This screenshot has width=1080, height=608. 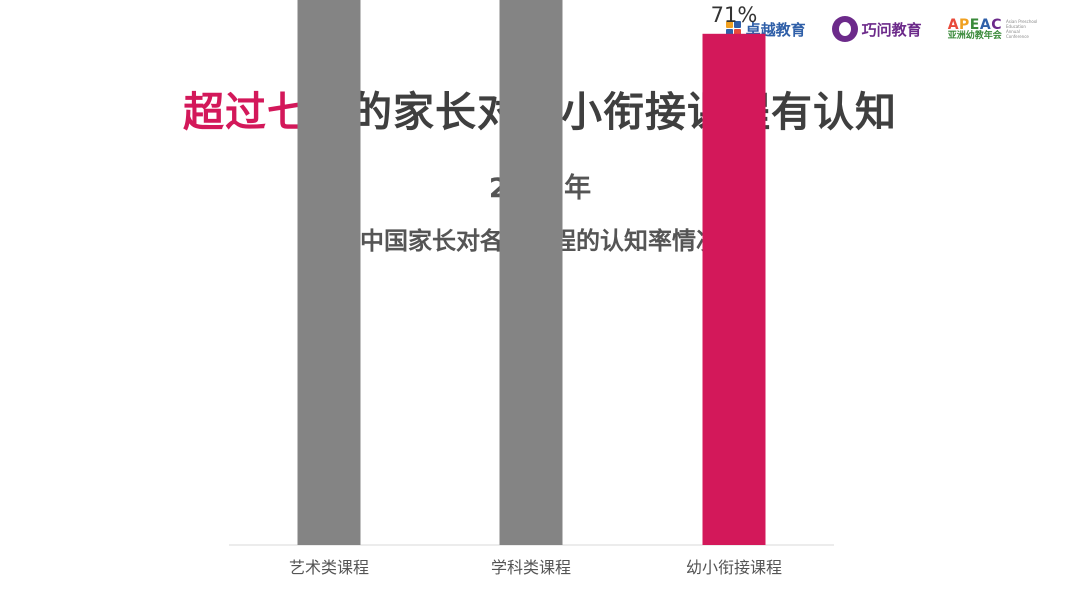 I want to click on category-label-2: 学科类课程, so click(x=531, y=567).